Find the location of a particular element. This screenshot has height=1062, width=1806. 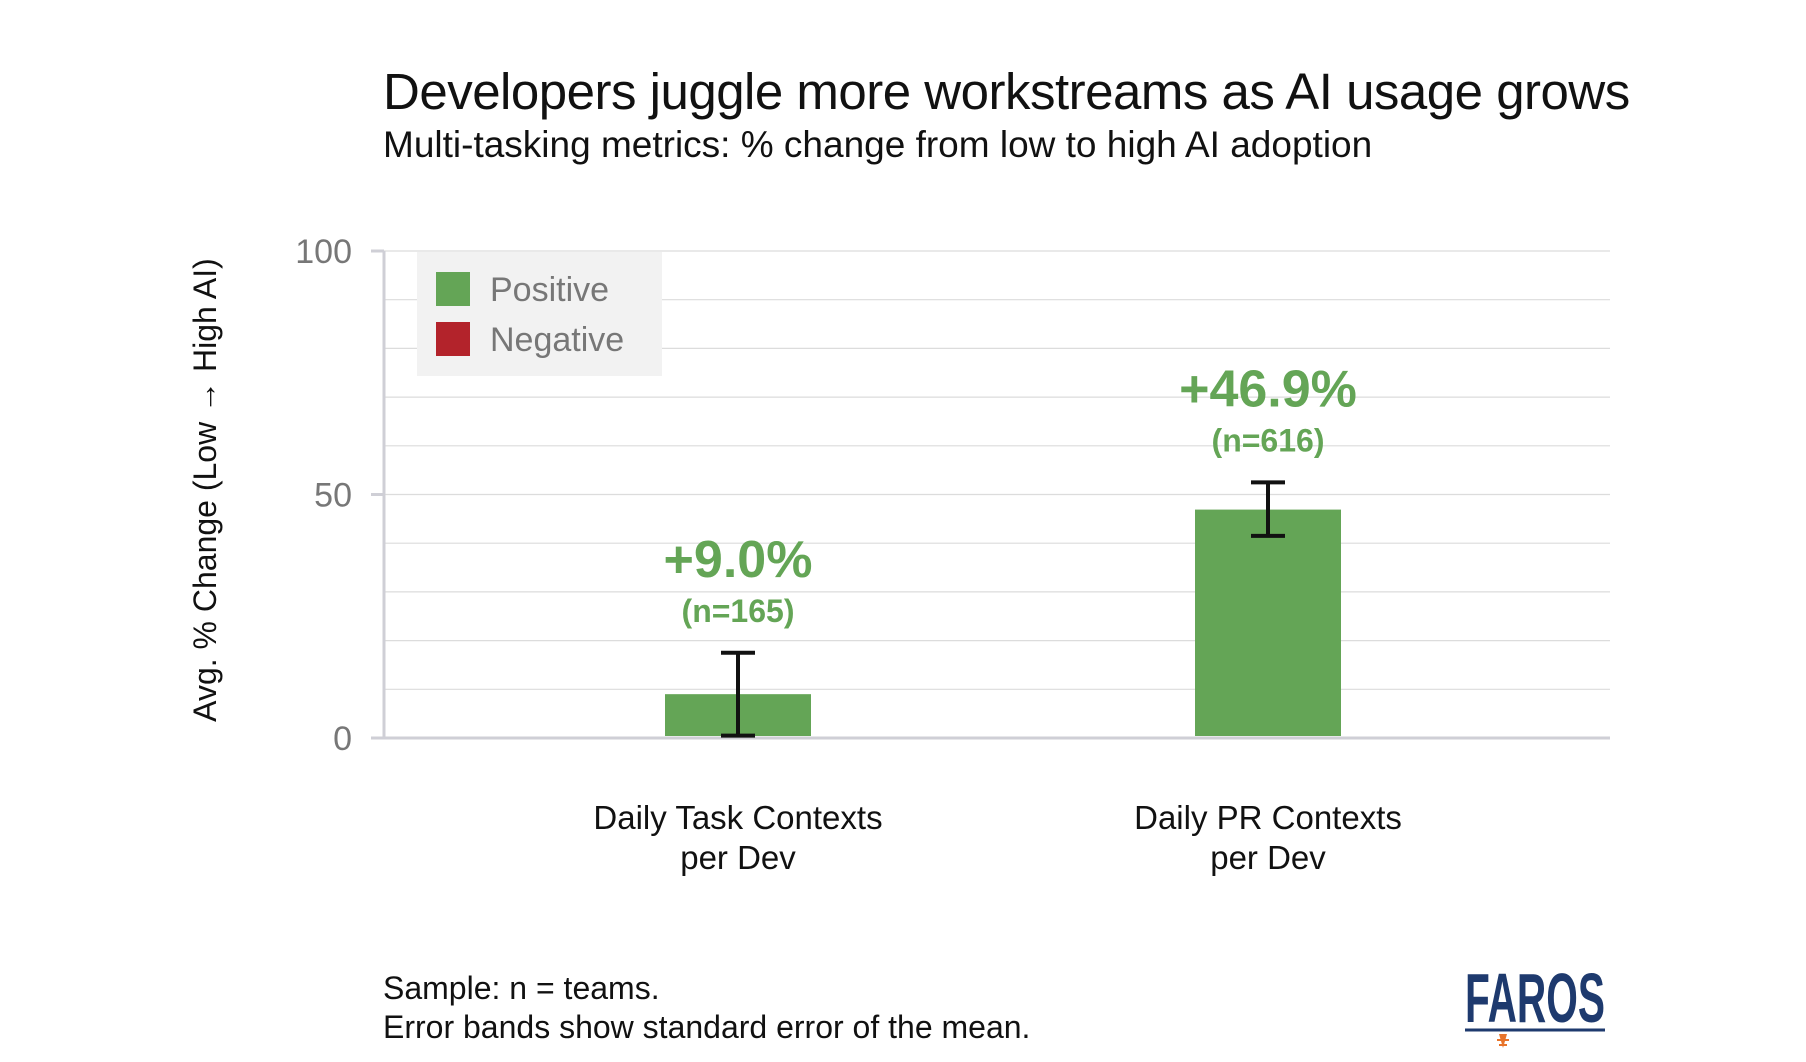

bar-value-label: +9.0% is located at coordinates (738, 560).